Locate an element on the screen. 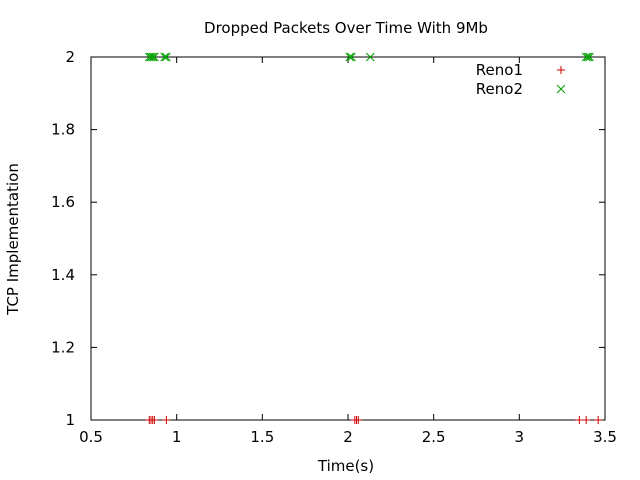  y-tick-label: 2 is located at coordinates (70, 57).